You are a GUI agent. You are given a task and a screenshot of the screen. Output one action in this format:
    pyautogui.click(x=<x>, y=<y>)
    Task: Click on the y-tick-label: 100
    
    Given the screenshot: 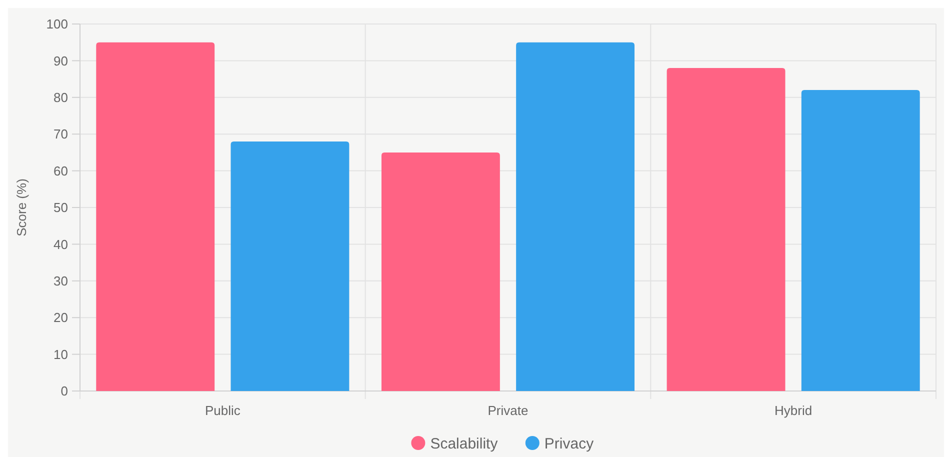 What is the action you would take?
    pyautogui.click(x=57, y=24)
    